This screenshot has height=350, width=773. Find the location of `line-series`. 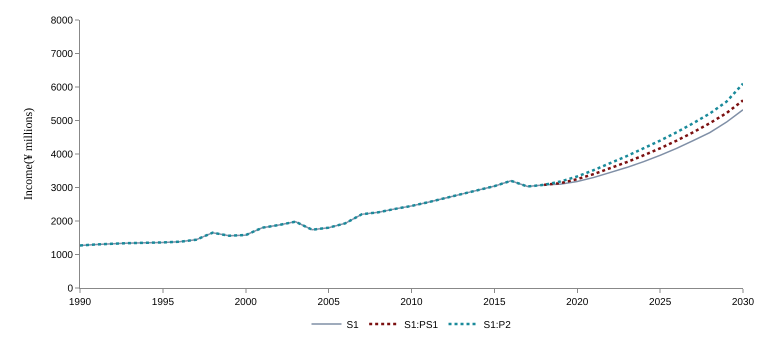

line-series is located at coordinates (642, 142).